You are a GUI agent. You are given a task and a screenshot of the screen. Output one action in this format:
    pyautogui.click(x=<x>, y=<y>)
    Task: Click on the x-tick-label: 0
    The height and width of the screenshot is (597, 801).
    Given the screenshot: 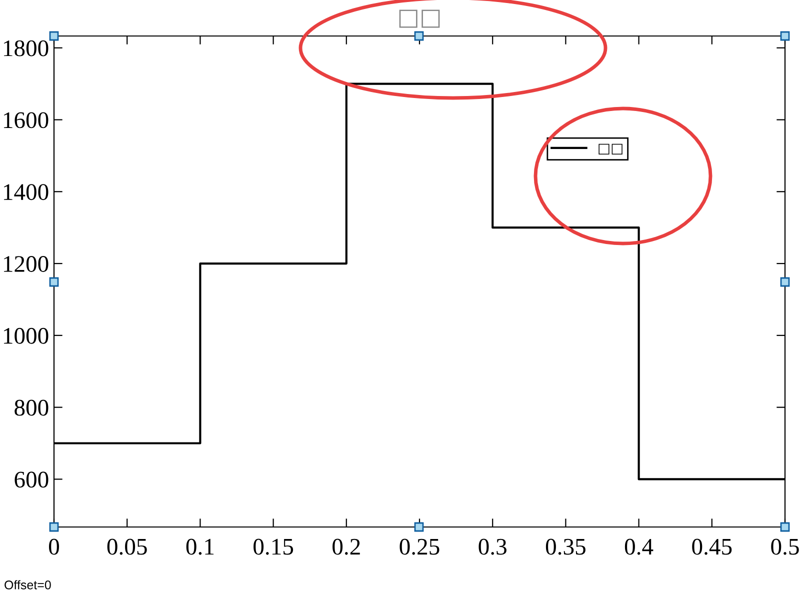 What is the action you would take?
    pyautogui.click(x=54, y=546)
    